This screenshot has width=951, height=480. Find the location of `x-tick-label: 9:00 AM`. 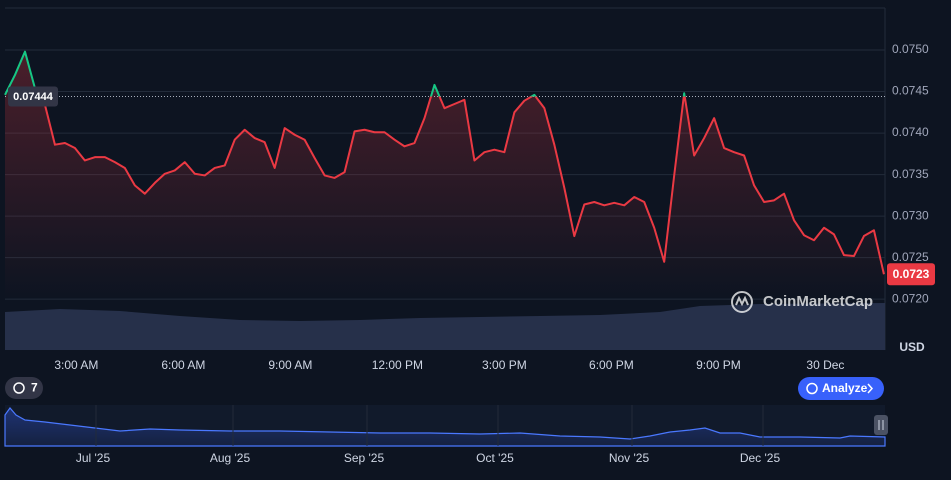

x-tick-label: 9:00 AM is located at coordinates (290, 365).